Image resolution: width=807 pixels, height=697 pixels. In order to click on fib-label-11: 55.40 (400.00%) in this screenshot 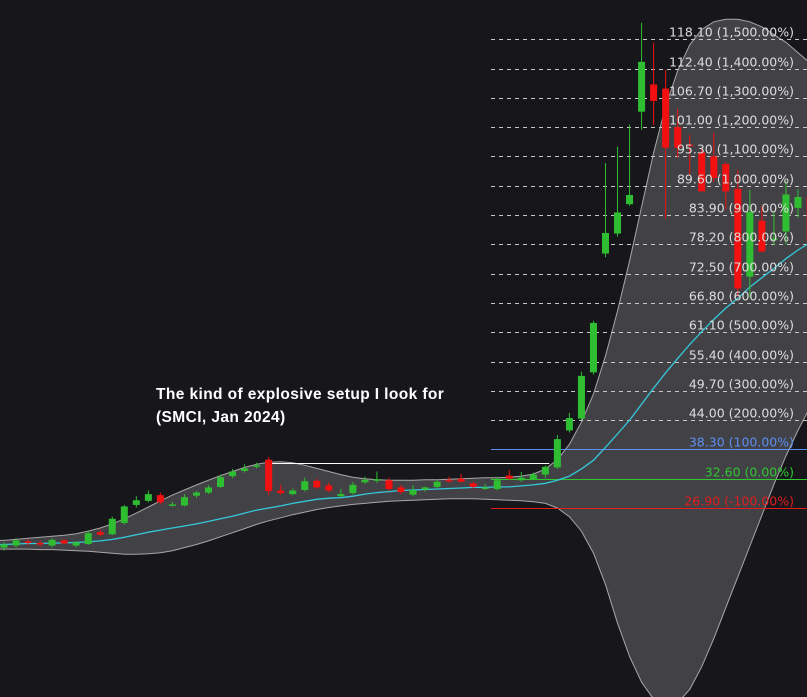, I will do `click(741, 355)`.